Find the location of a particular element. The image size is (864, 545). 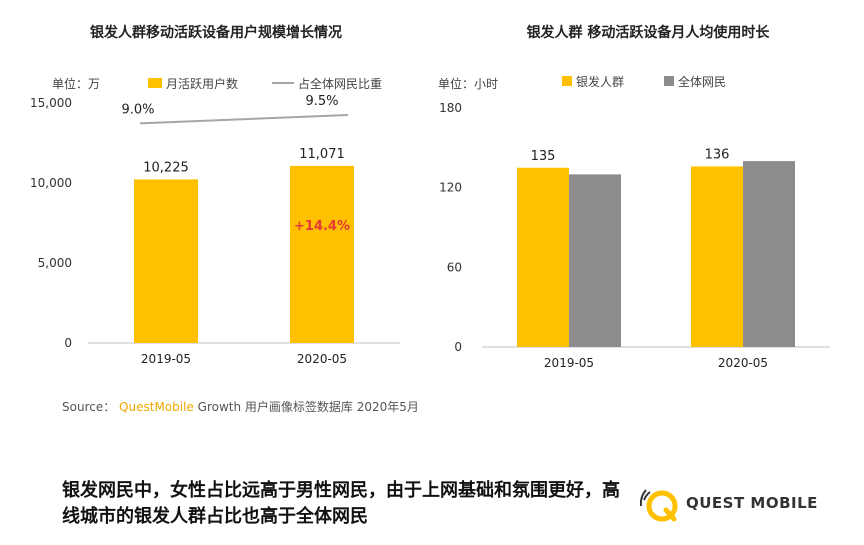

legend-label-share: 占全体网民比重 is located at coordinates (340, 83).